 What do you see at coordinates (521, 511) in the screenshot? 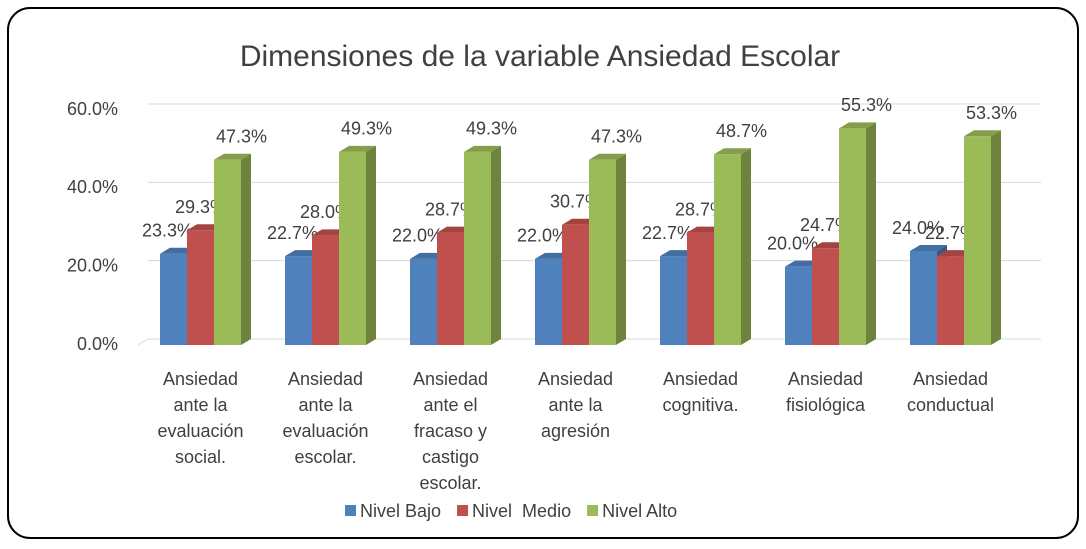
I see `legend-label: Nivel Medio` at bounding box center [521, 511].